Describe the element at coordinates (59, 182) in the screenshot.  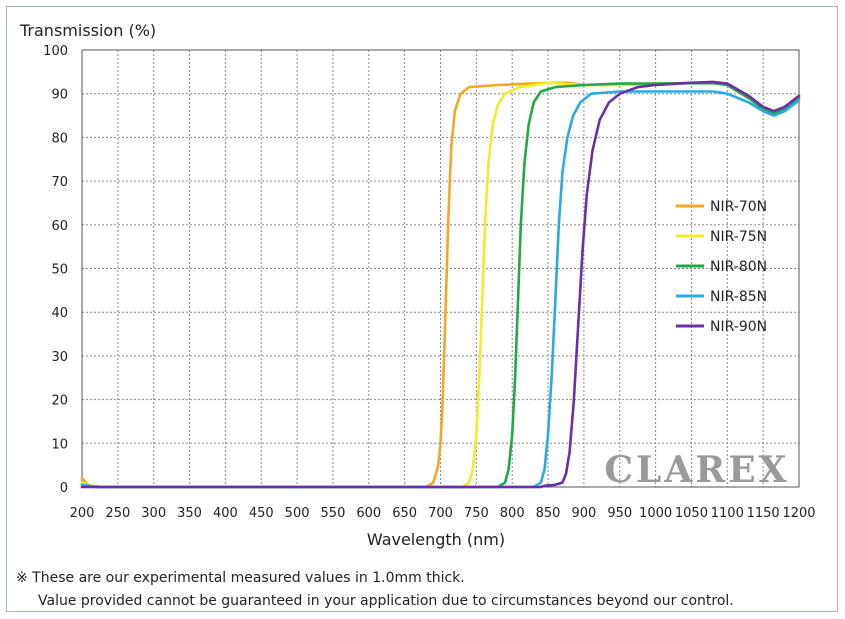
I see `y-tick-label: 70` at that location.